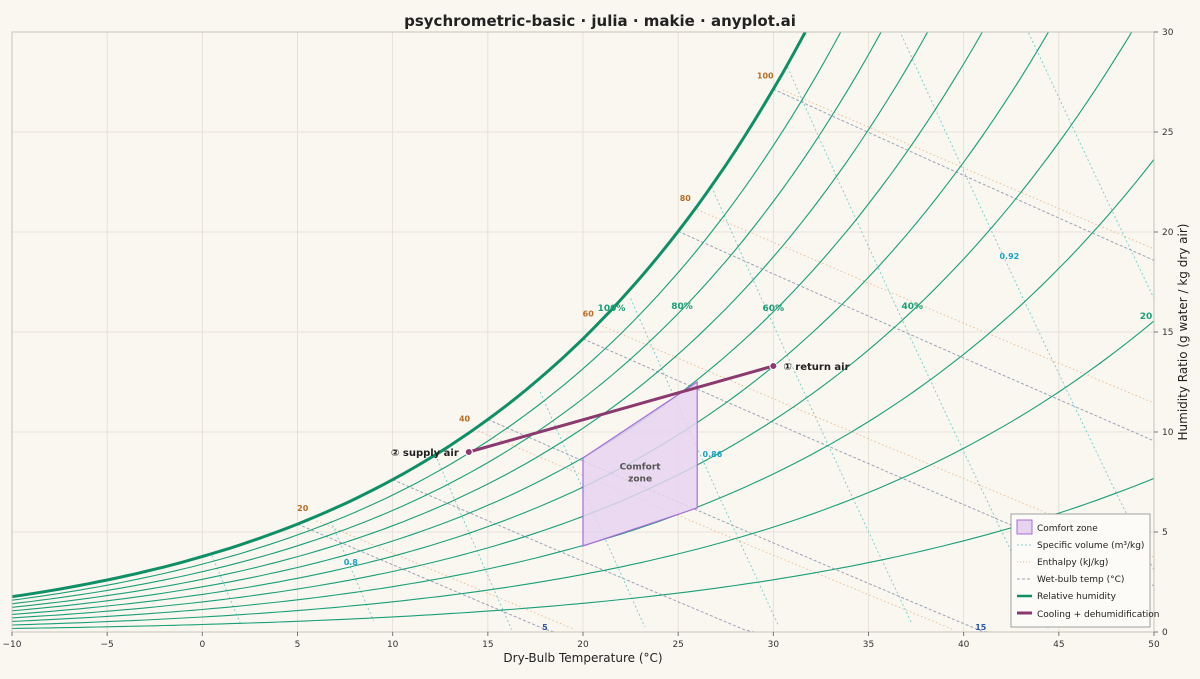 This screenshot has height=679, width=1200. Describe the element at coordinates (1009, 256) in the screenshot. I see `specific-volume-label: 0.92` at that location.